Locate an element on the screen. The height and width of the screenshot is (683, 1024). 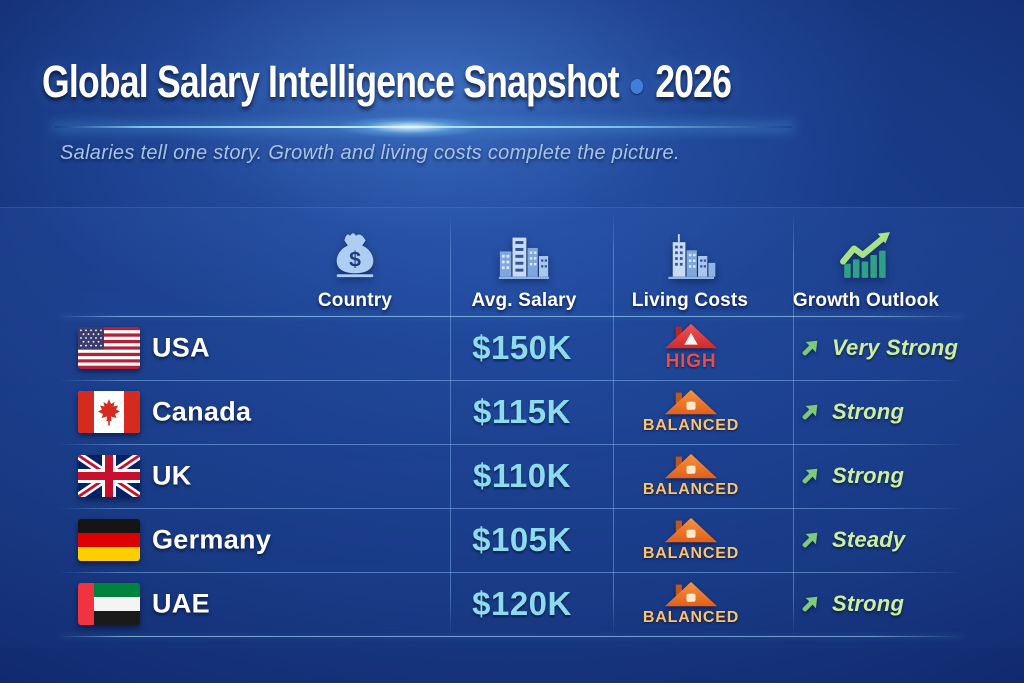
page-title: Global Salary Intelligence Snapshot 2026 is located at coordinates (387, 82).